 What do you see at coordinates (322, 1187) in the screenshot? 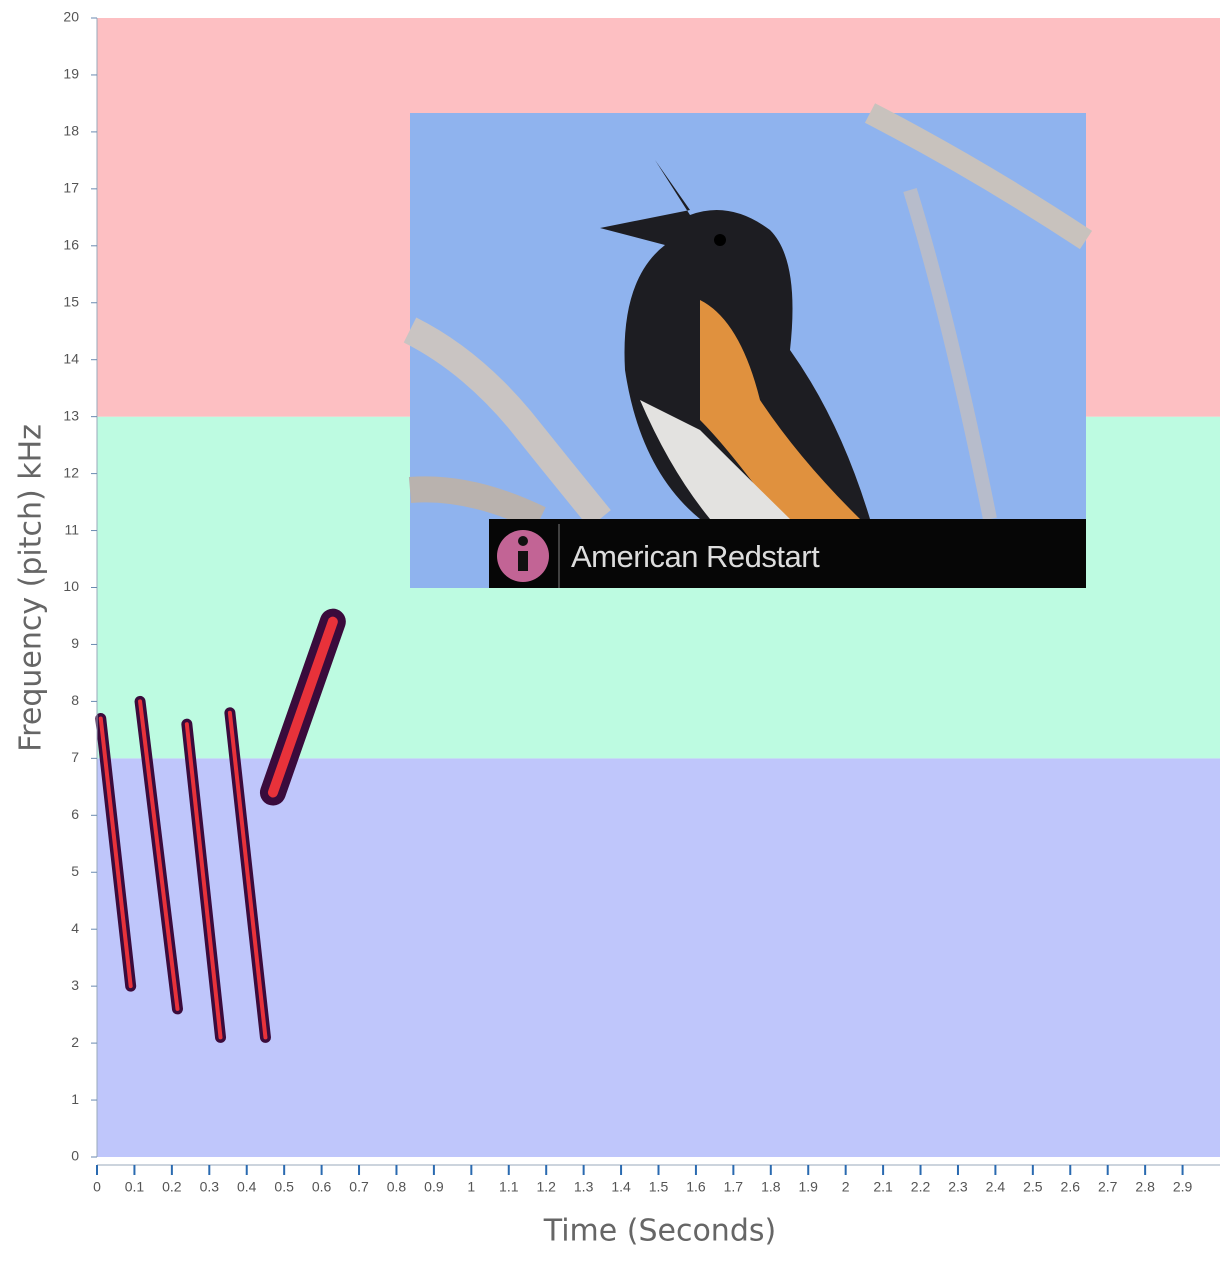
I see `x-tick-label: 0.6` at bounding box center [322, 1187].